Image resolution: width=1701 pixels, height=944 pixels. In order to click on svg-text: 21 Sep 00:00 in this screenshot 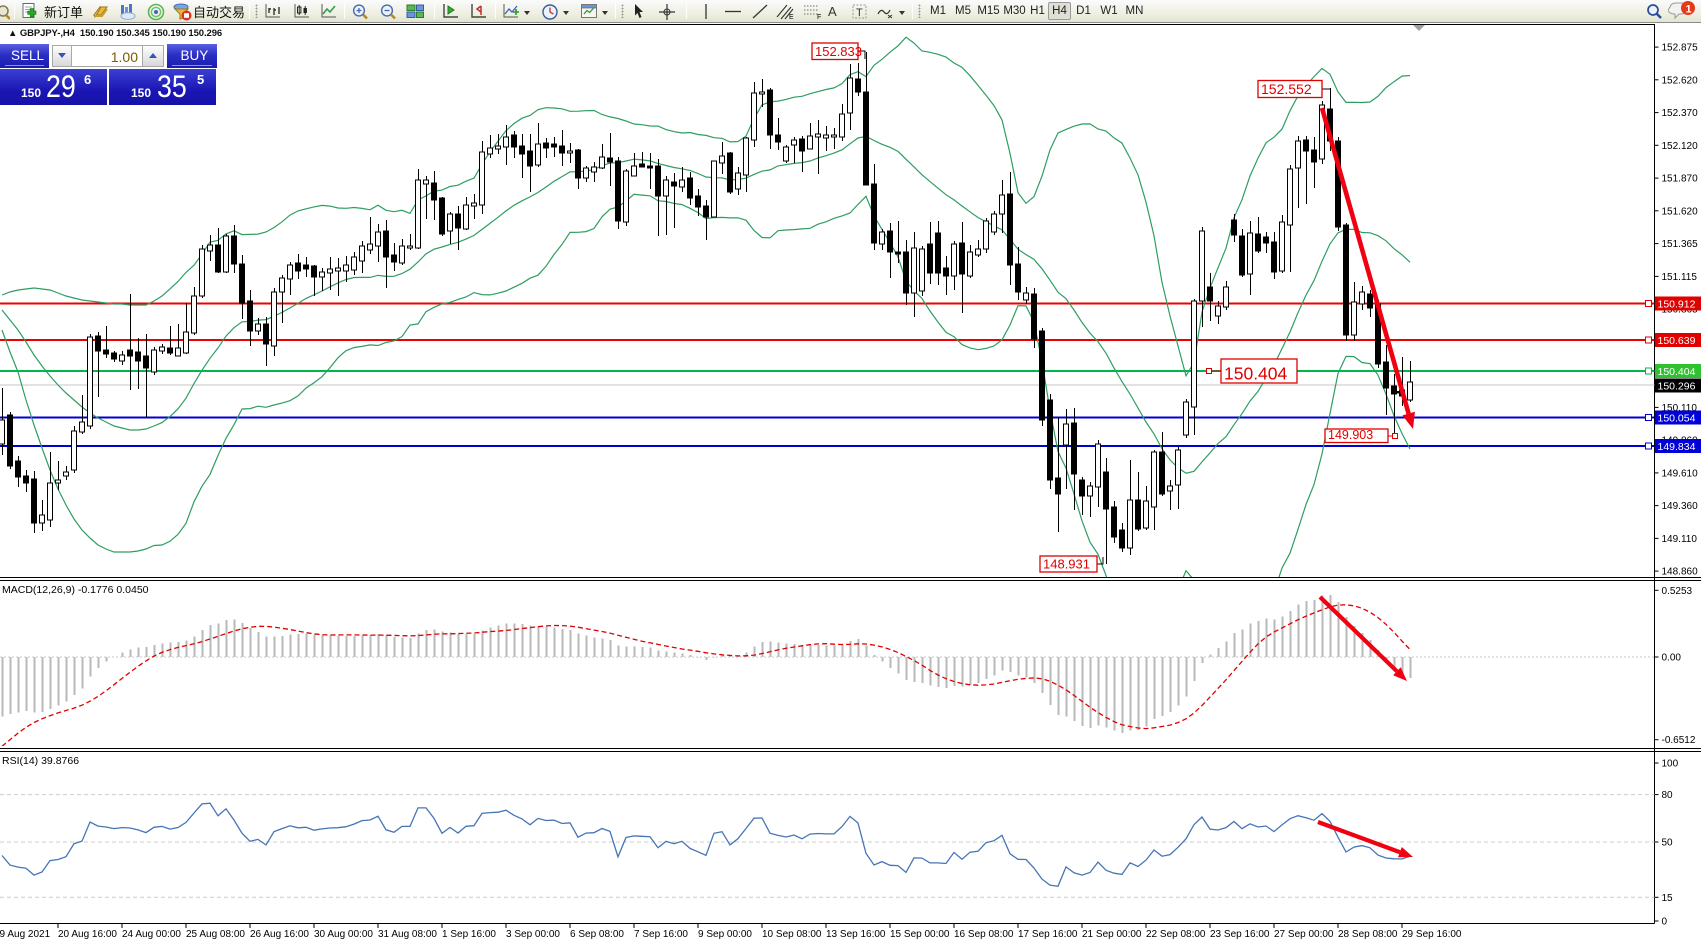, I will do `click(1112, 934)`.